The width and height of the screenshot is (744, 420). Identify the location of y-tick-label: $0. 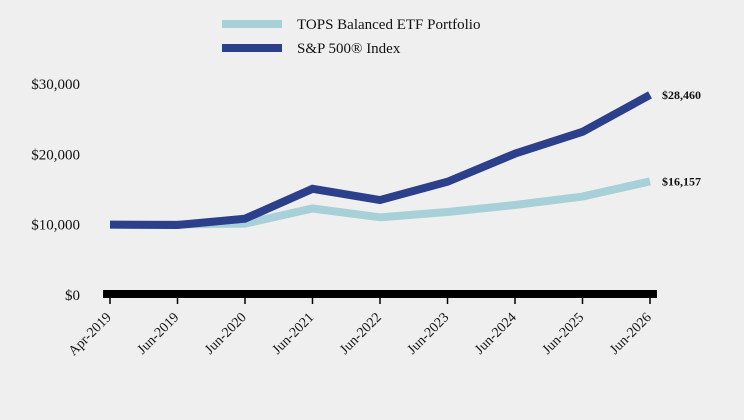
(72, 296).